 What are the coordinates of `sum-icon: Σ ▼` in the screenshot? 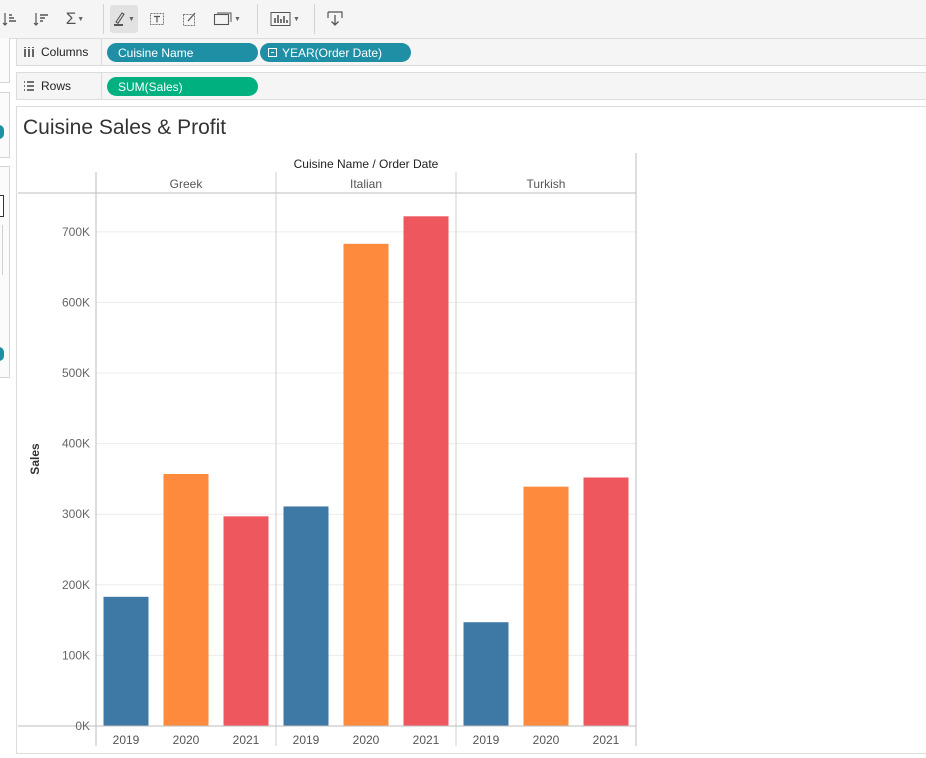 It's located at (75, 18).